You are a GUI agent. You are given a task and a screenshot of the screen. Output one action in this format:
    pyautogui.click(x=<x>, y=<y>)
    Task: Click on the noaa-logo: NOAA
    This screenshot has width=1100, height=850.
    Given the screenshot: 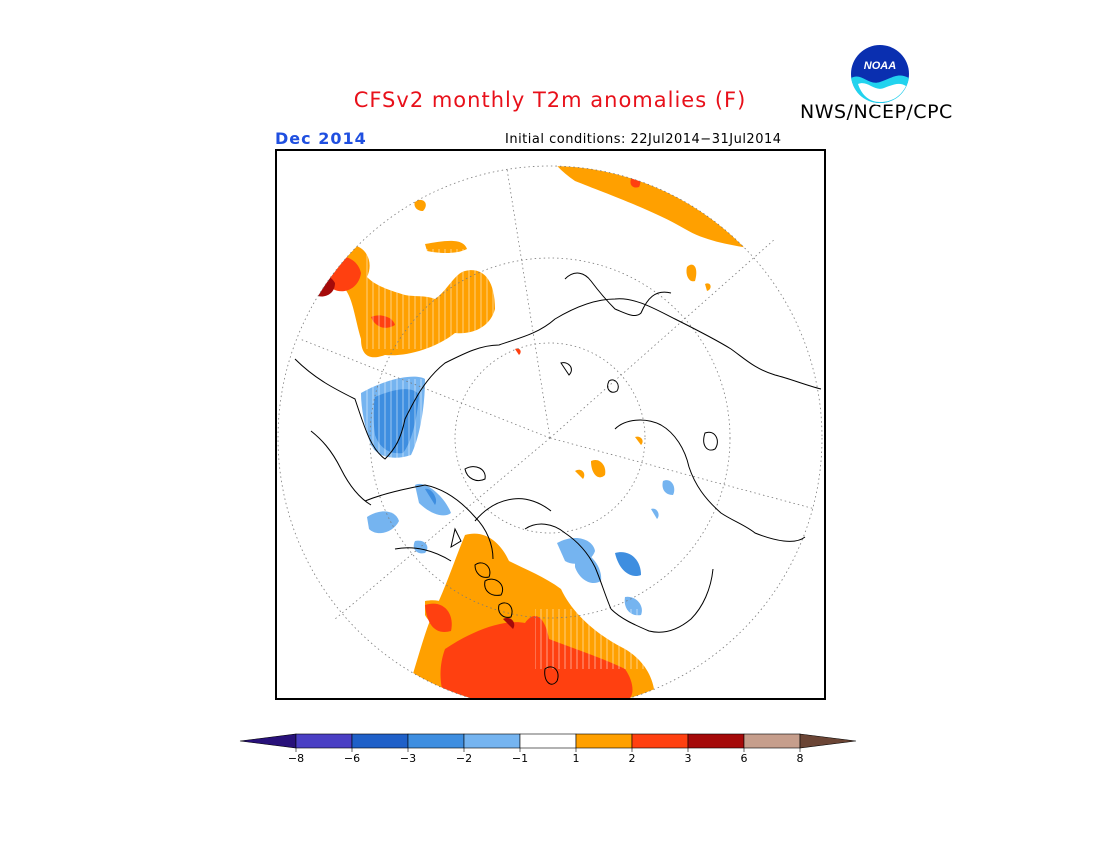 What is the action you would take?
    pyautogui.click(x=880, y=74)
    